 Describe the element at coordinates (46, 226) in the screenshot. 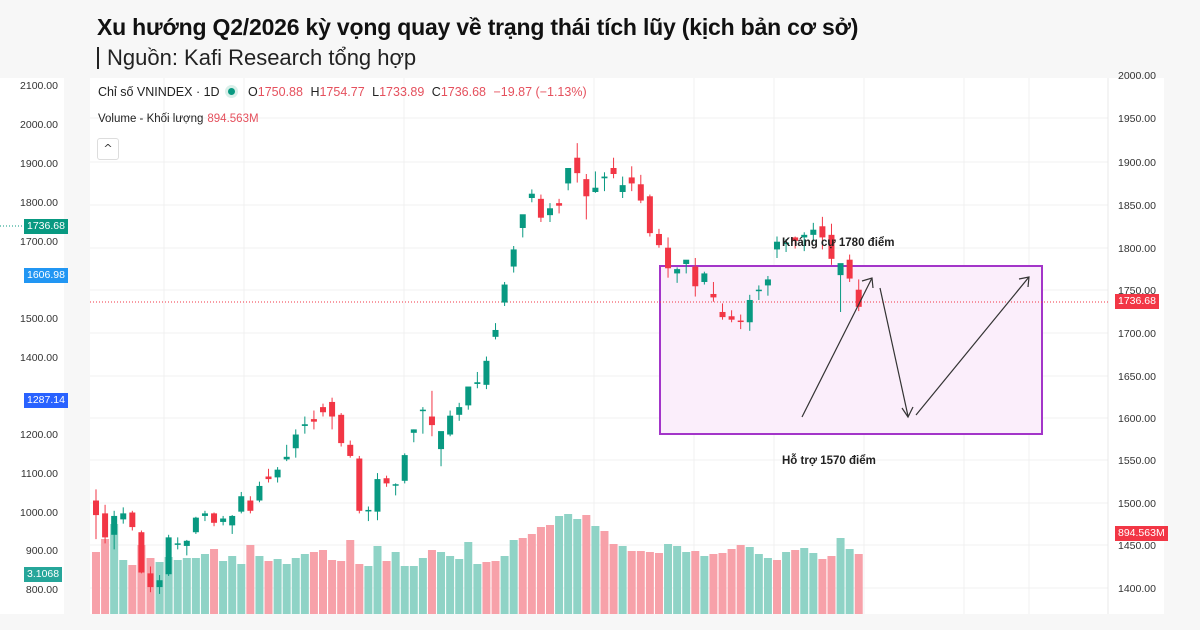

I see `left-last-price-badge: 1736.68` at that location.